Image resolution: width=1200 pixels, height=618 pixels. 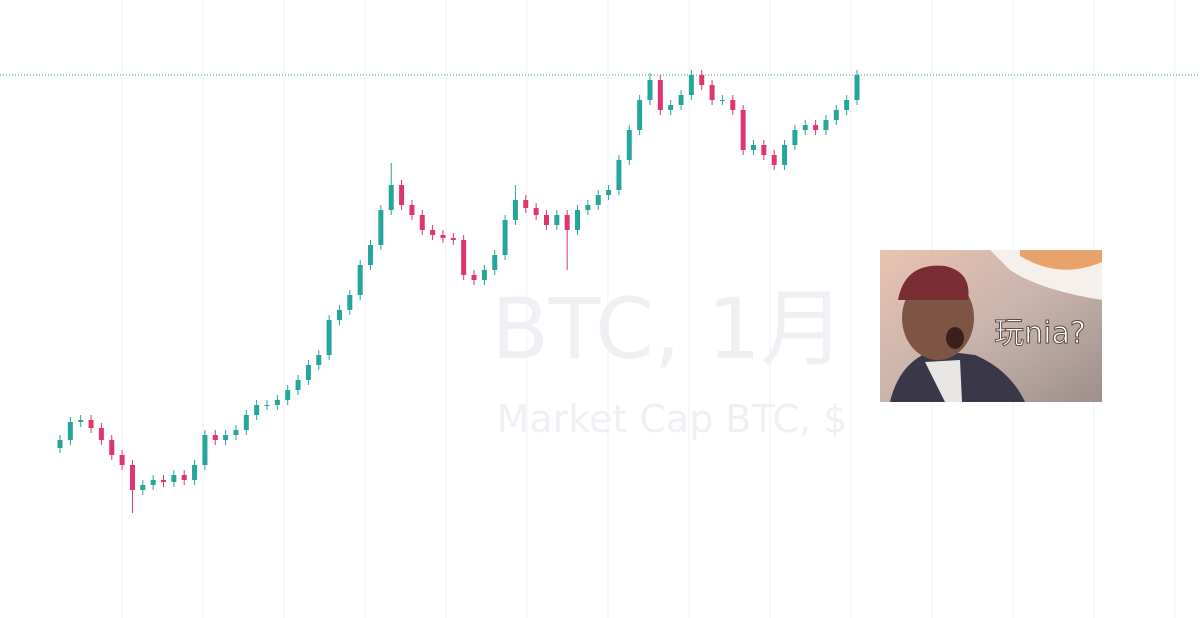 What do you see at coordinates (991, 326) in the screenshot?
I see `meme-image: 玩nia?` at bounding box center [991, 326].